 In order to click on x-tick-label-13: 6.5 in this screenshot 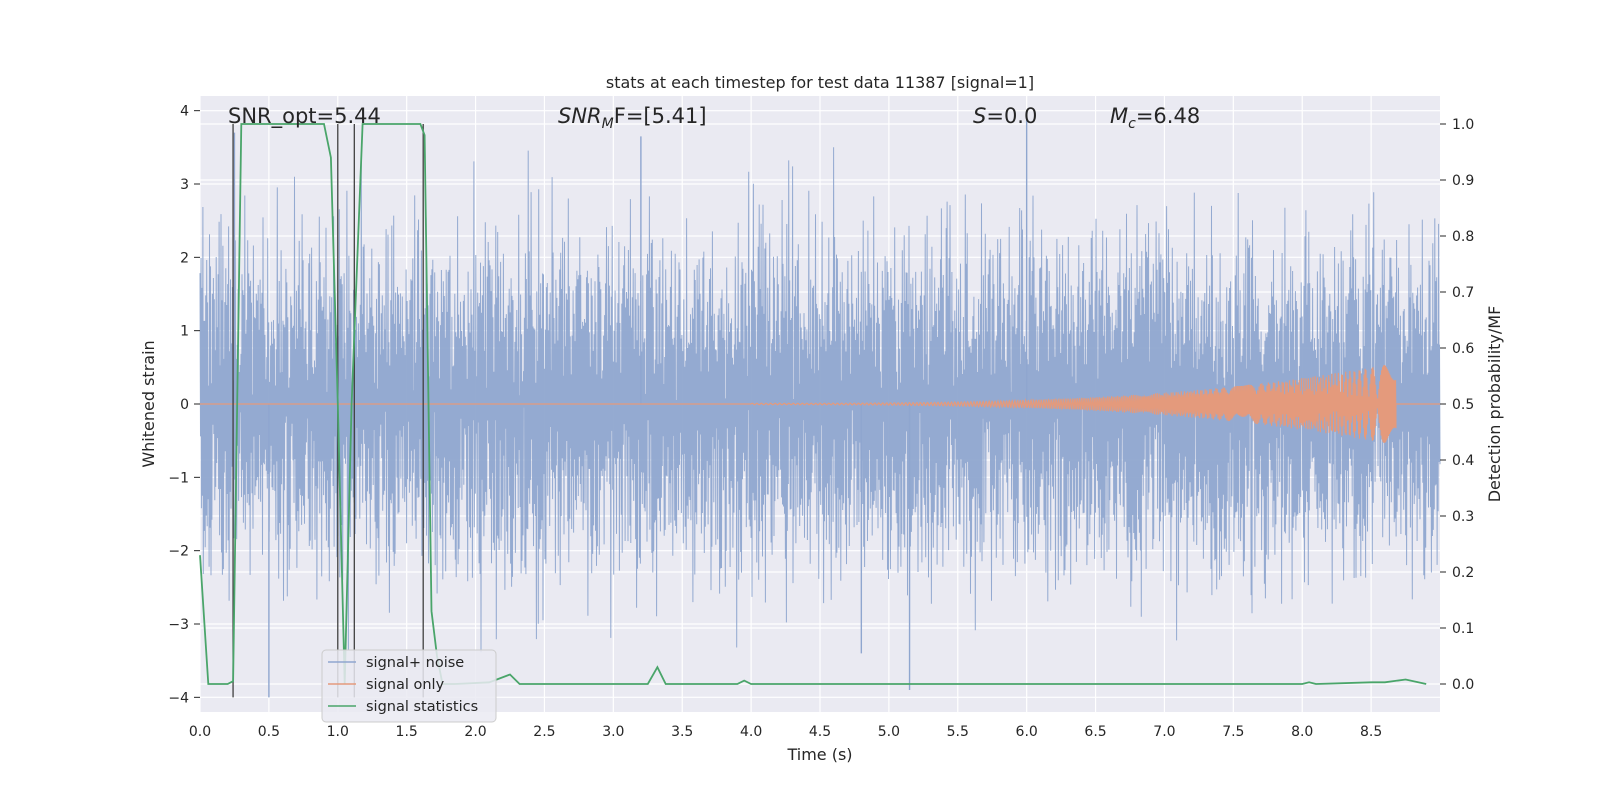, I will do `click(1095, 732)`.